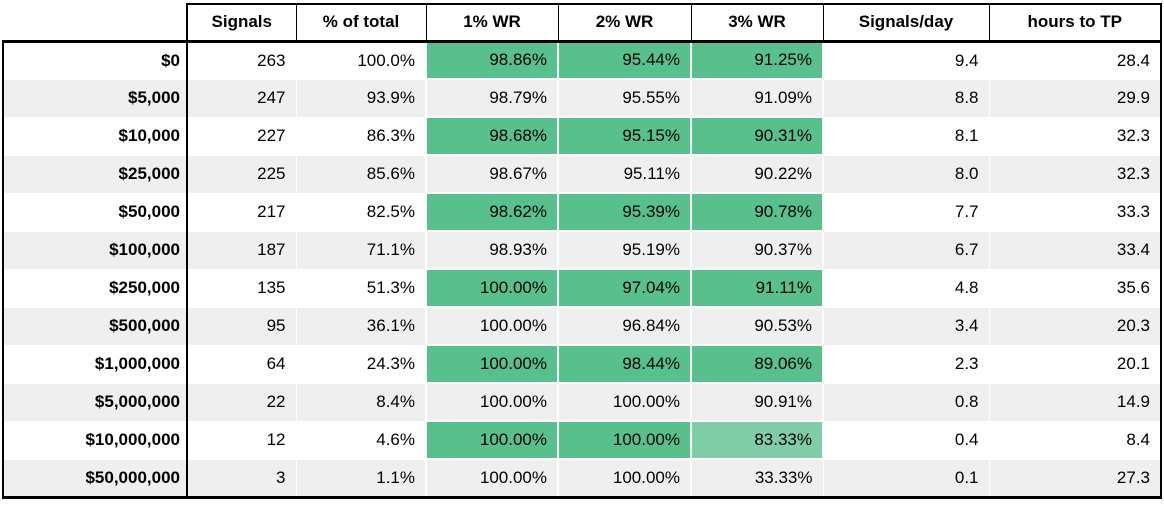  I want to click on cell-wr-2: 95.39%, so click(624, 212).